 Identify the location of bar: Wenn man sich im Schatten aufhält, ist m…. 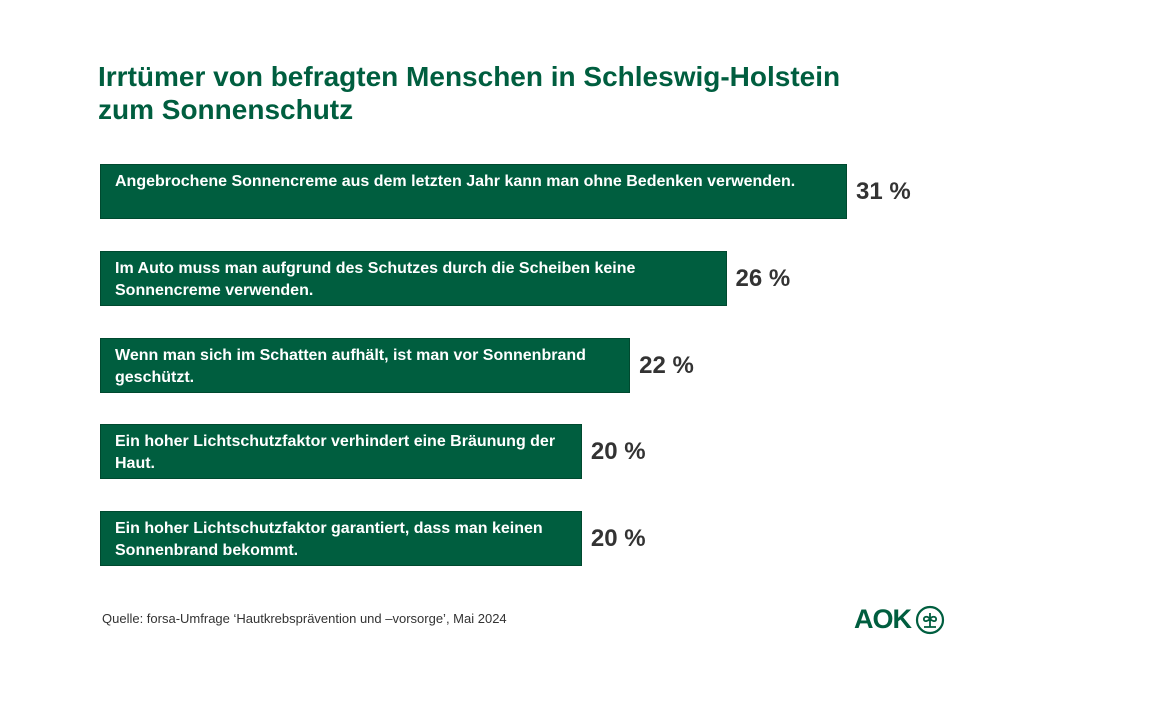
(365, 365).